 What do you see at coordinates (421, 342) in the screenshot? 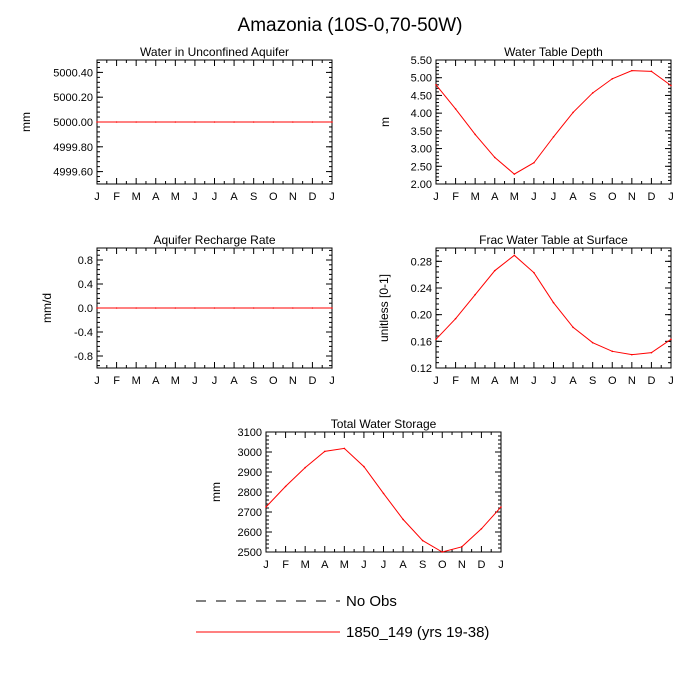
I see `y-tick-label: 0.16` at bounding box center [421, 342].